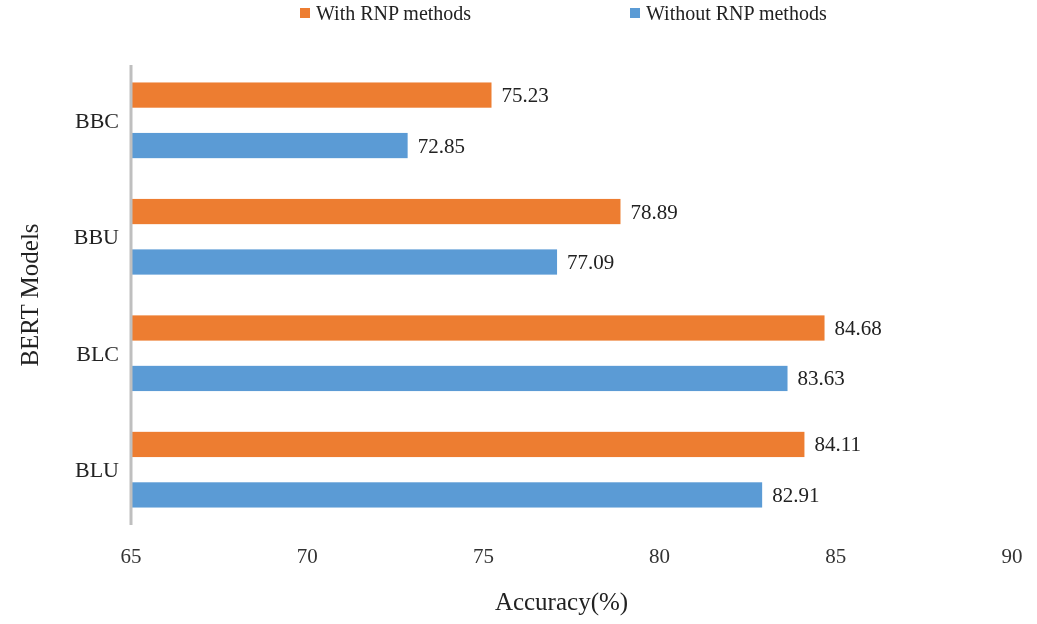 This screenshot has height=624, width=1037. I want to click on data-label: 77.09, so click(591, 262).